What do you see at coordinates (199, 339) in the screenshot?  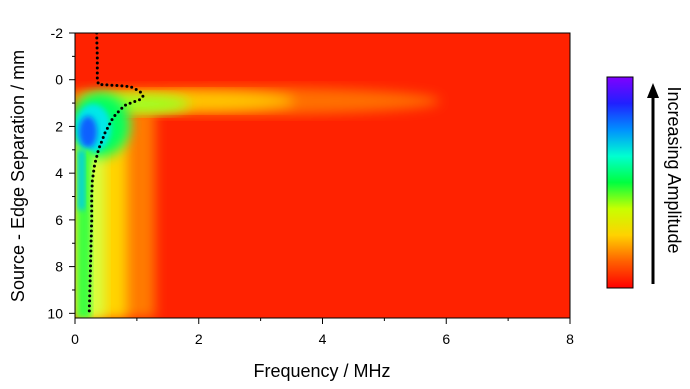 I see `x-tick-label: 2` at bounding box center [199, 339].